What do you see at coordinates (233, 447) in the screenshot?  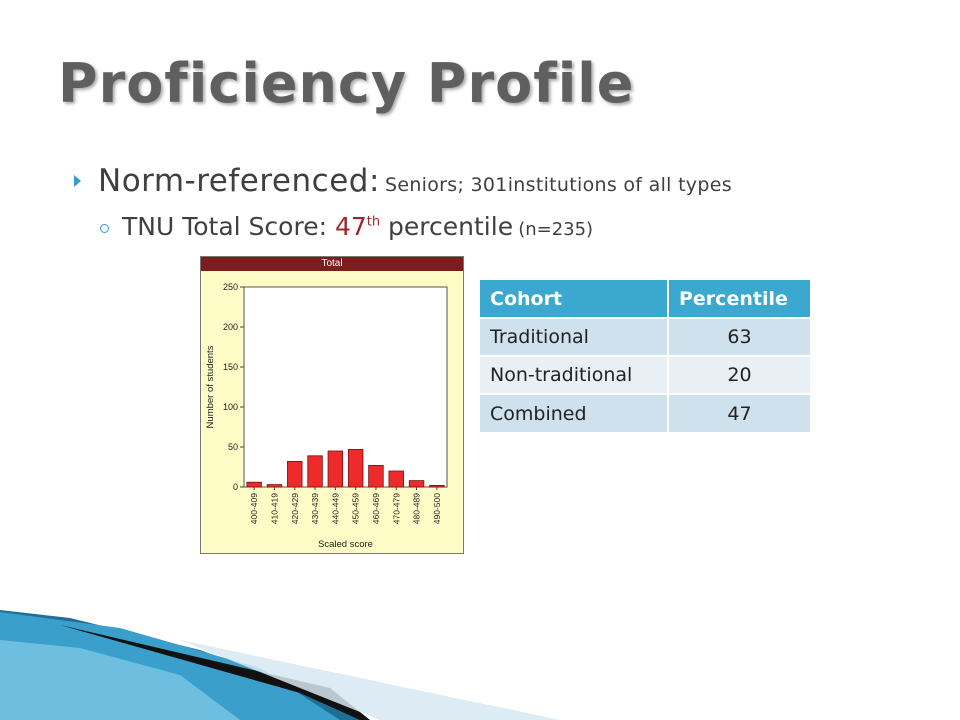 I see `y-tick-label: 50` at bounding box center [233, 447].